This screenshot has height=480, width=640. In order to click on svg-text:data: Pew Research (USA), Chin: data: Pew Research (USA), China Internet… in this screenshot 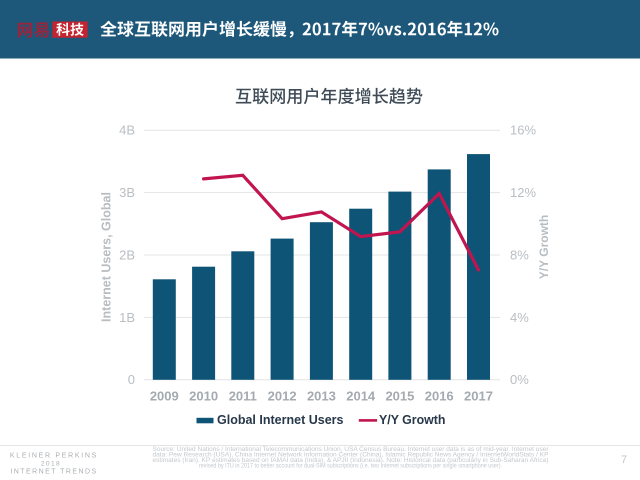, I will do `click(351, 455)`.